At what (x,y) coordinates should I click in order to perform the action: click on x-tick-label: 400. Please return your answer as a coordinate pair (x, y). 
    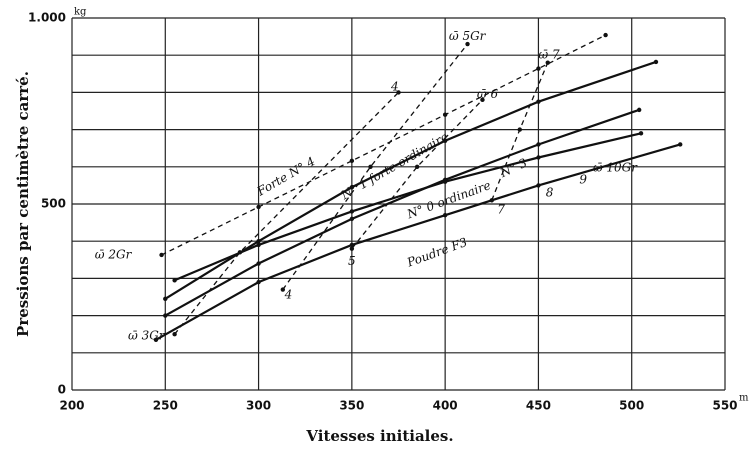
    Looking at the image, I should click on (445, 406).